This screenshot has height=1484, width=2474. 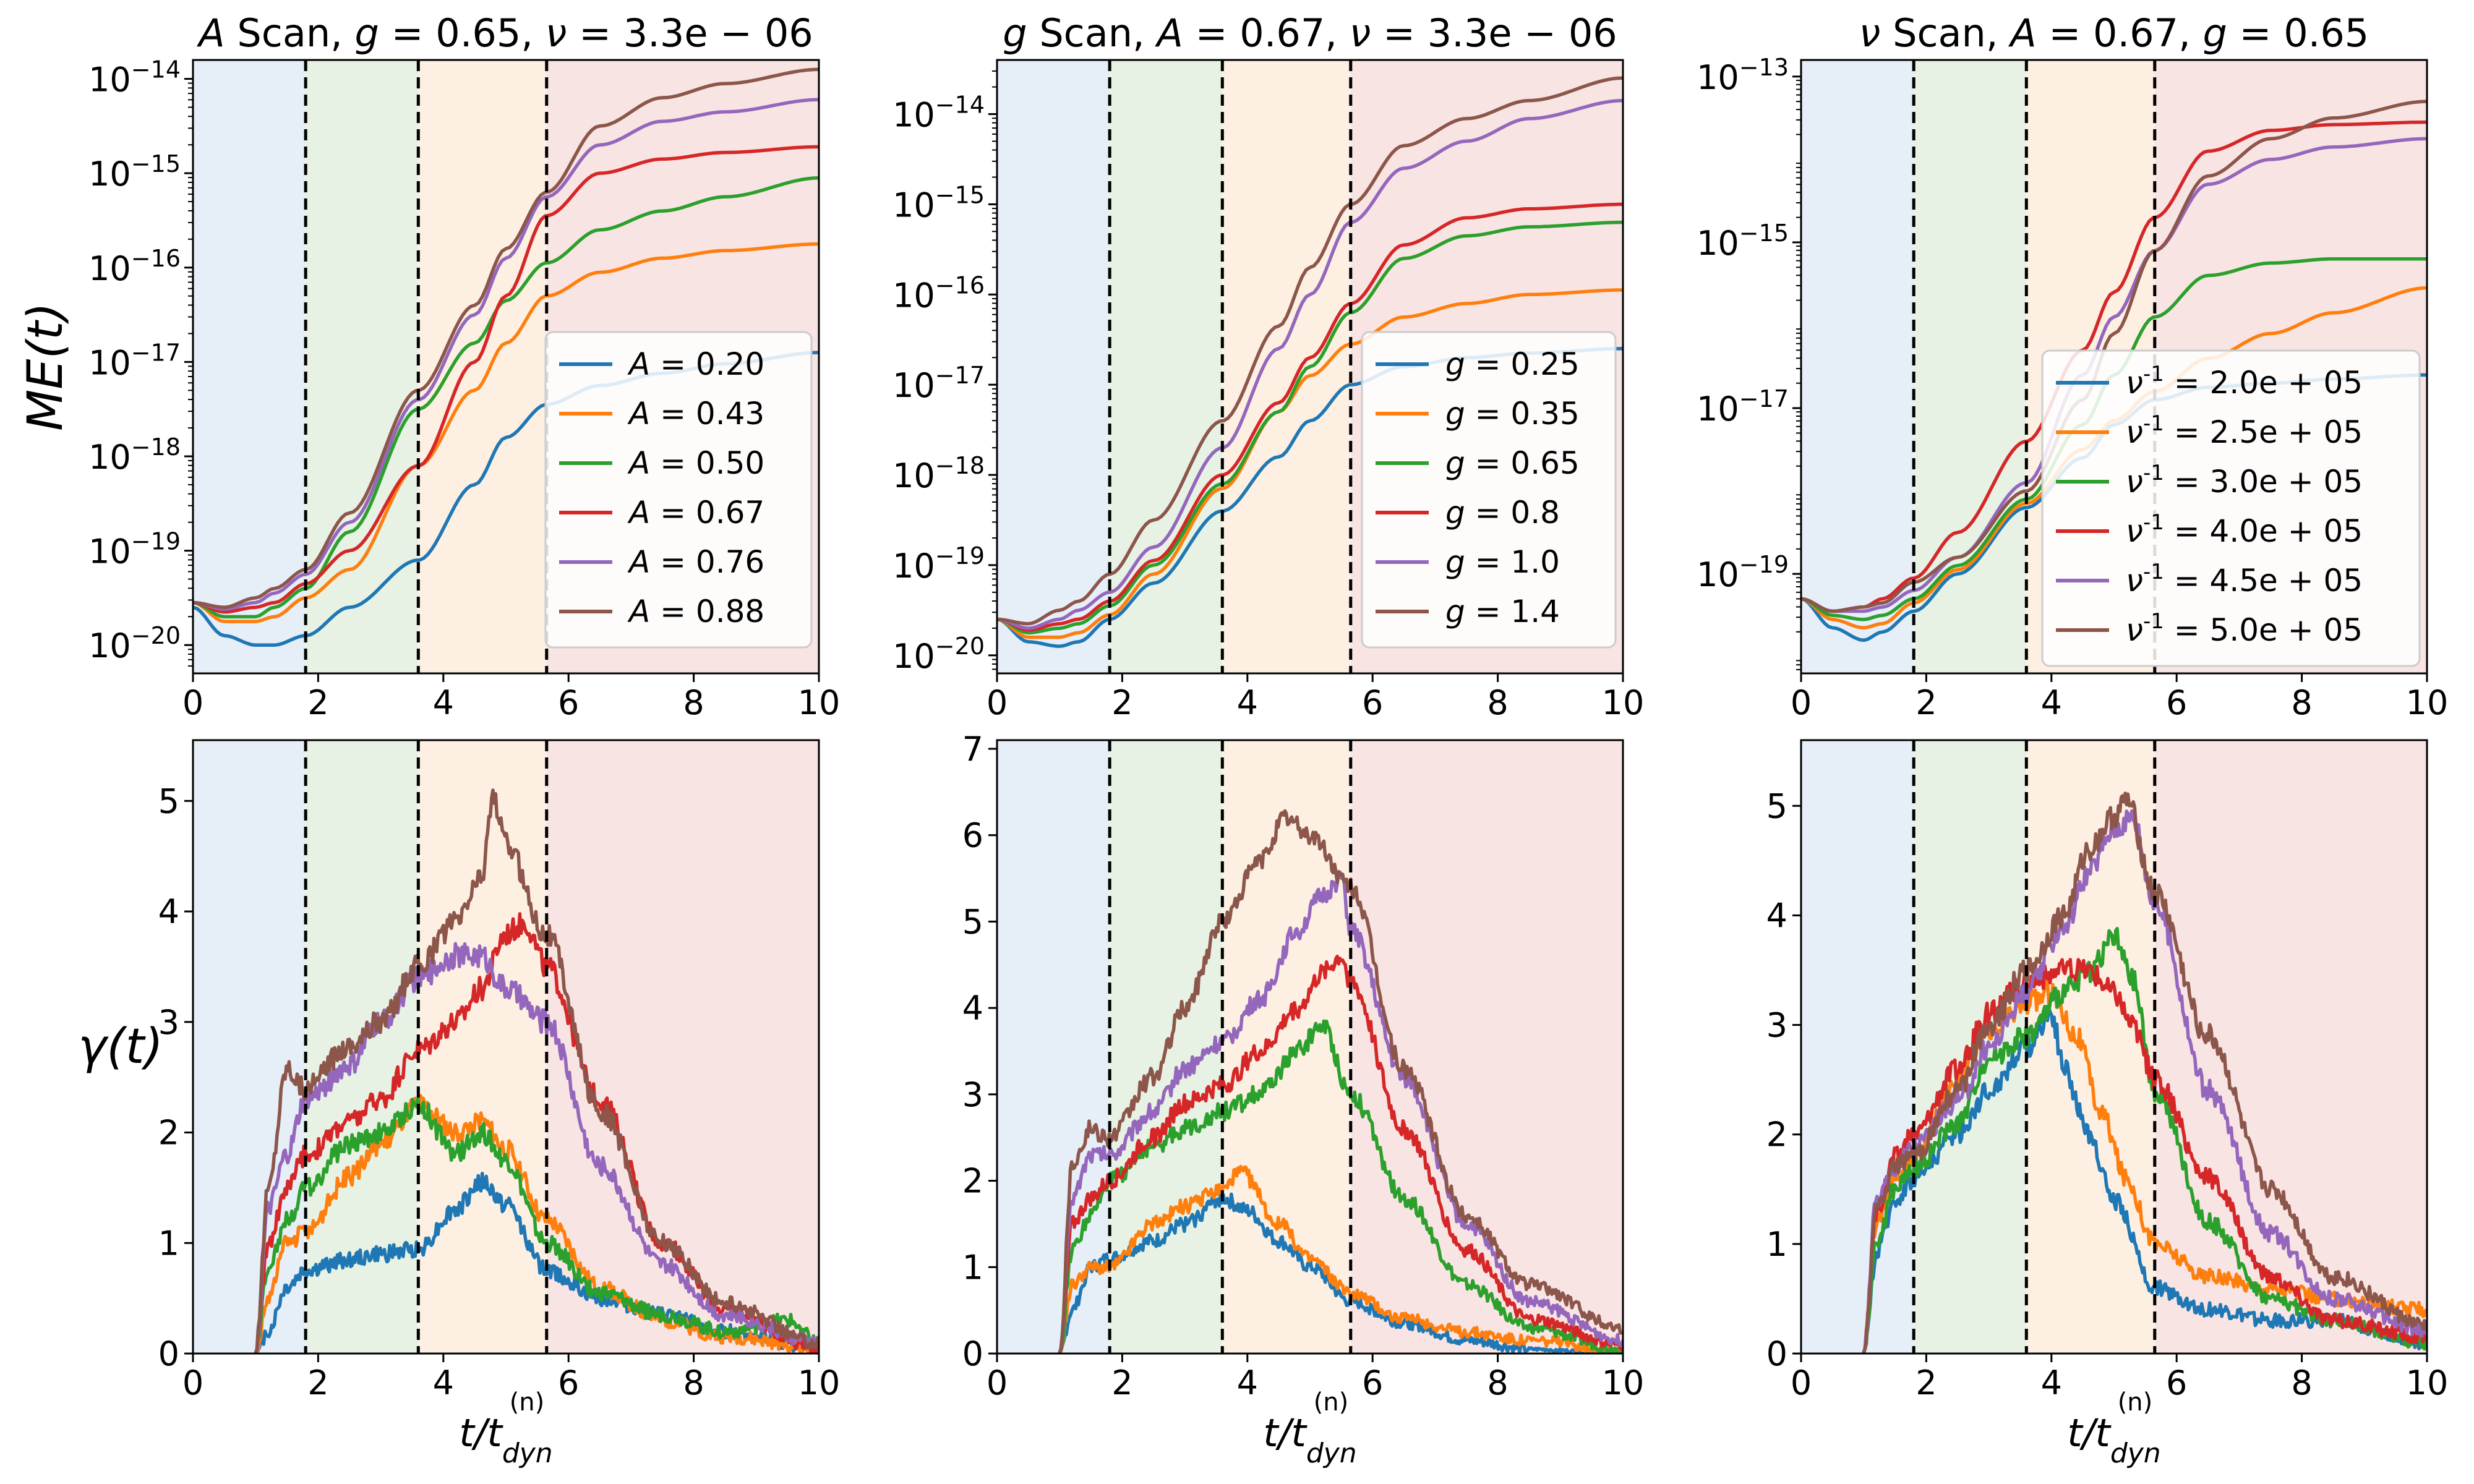 What do you see at coordinates (2244, 579) in the screenshot?
I see `legend-label: ν-1 = 4.5e + 05` at bounding box center [2244, 579].